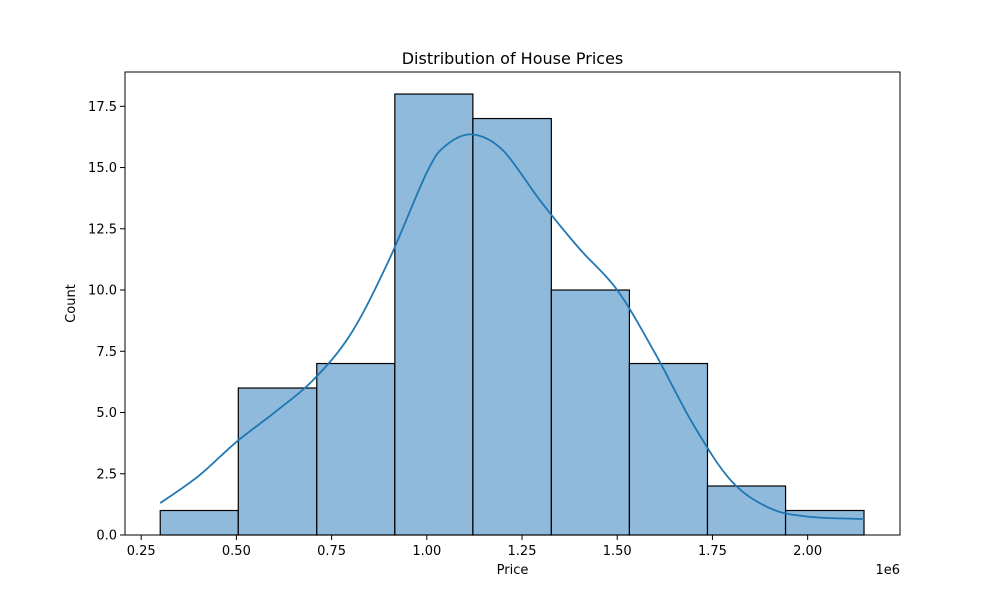 The height and width of the screenshot is (600, 1000). What do you see at coordinates (102, 291) in the screenshot?
I see `y-tick-label: 10.0` at bounding box center [102, 291].